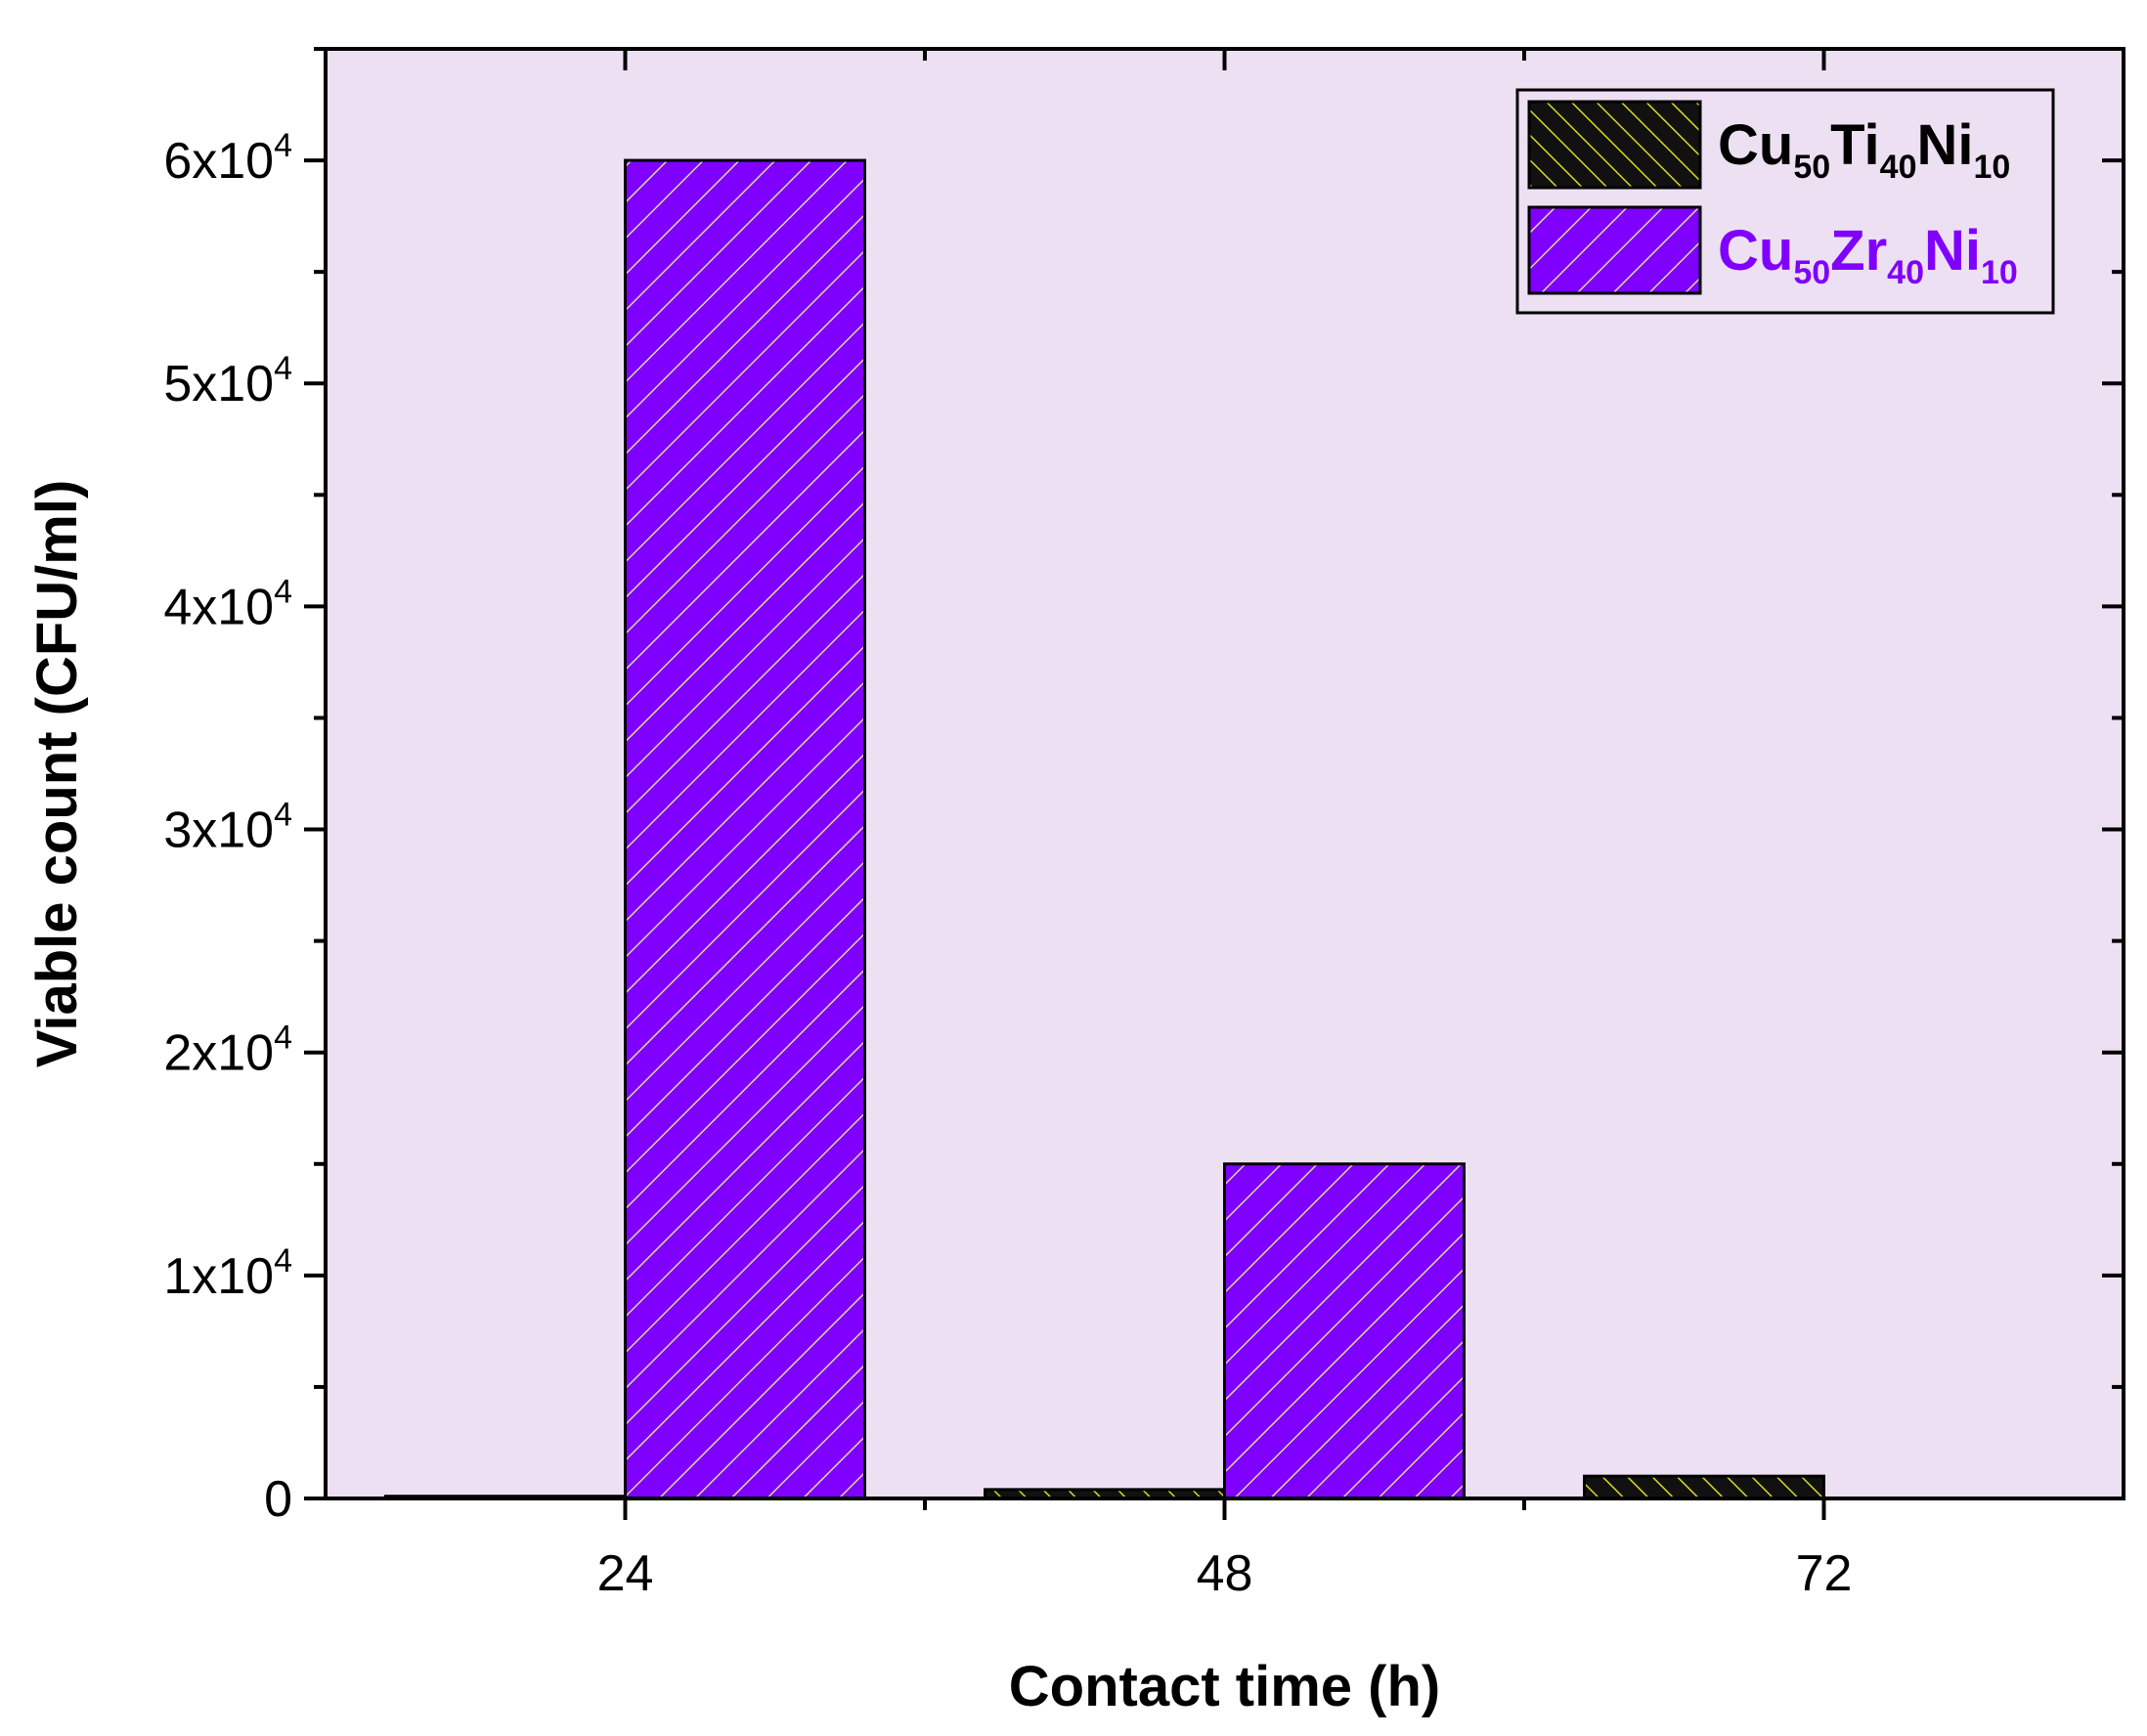 This screenshot has height=1736, width=2147. I want to click on y-tick-label: 2x10⁴, so click(227, 1051).